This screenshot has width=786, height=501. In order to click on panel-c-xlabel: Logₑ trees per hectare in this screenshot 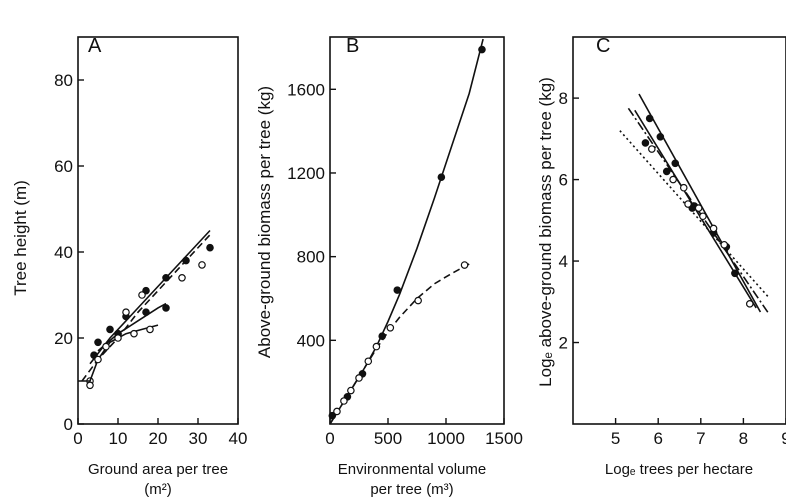, I will do `click(679, 469)`.